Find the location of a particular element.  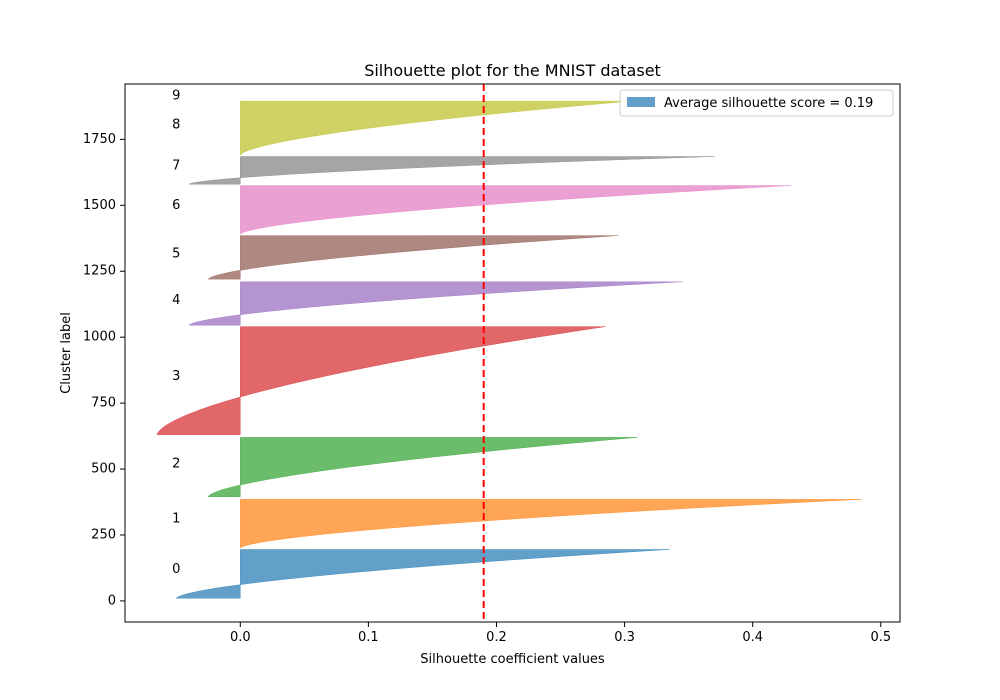

y-tick-label: 1500 is located at coordinates (99, 205).